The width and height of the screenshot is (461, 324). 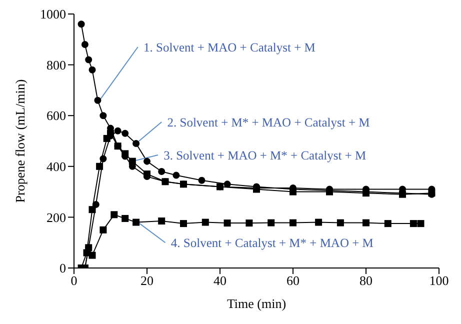 What do you see at coordinates (53, 14) in the screenshot?
I see `y-tick-label: 1000` at bounding box center [53, 14].